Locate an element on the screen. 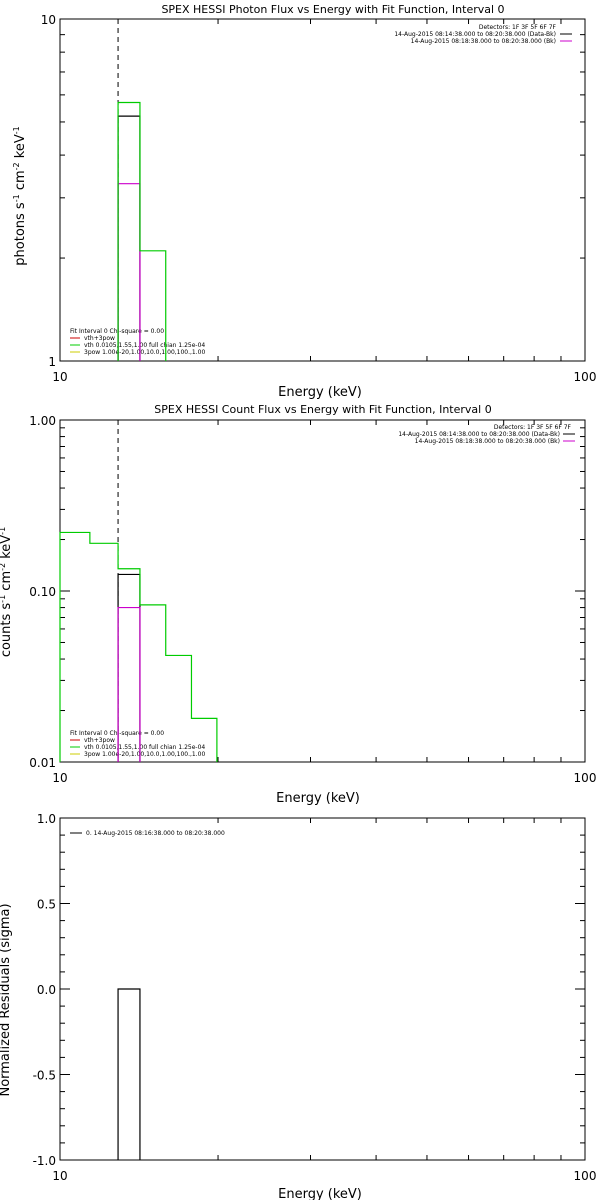 The image size is (600, 1200). panel1-ylabel-sup1: -1 is located at coordinates (16, 198).